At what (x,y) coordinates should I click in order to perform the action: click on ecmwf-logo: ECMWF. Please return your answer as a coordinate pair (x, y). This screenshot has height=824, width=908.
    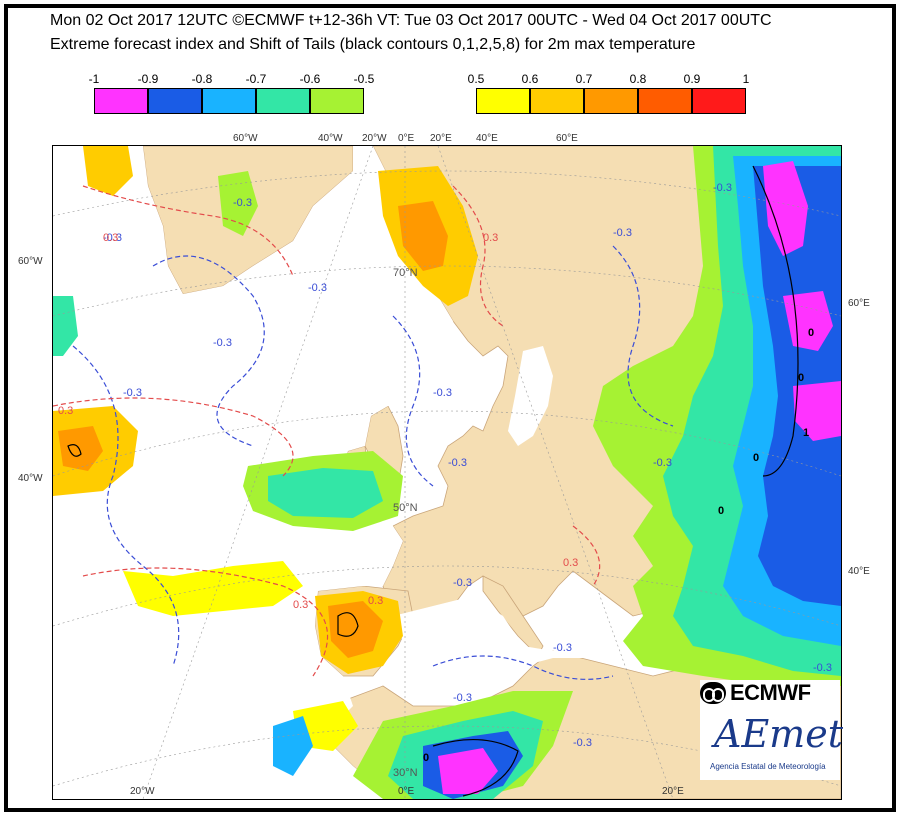
    Looking at the image, I should click on (770, 693).